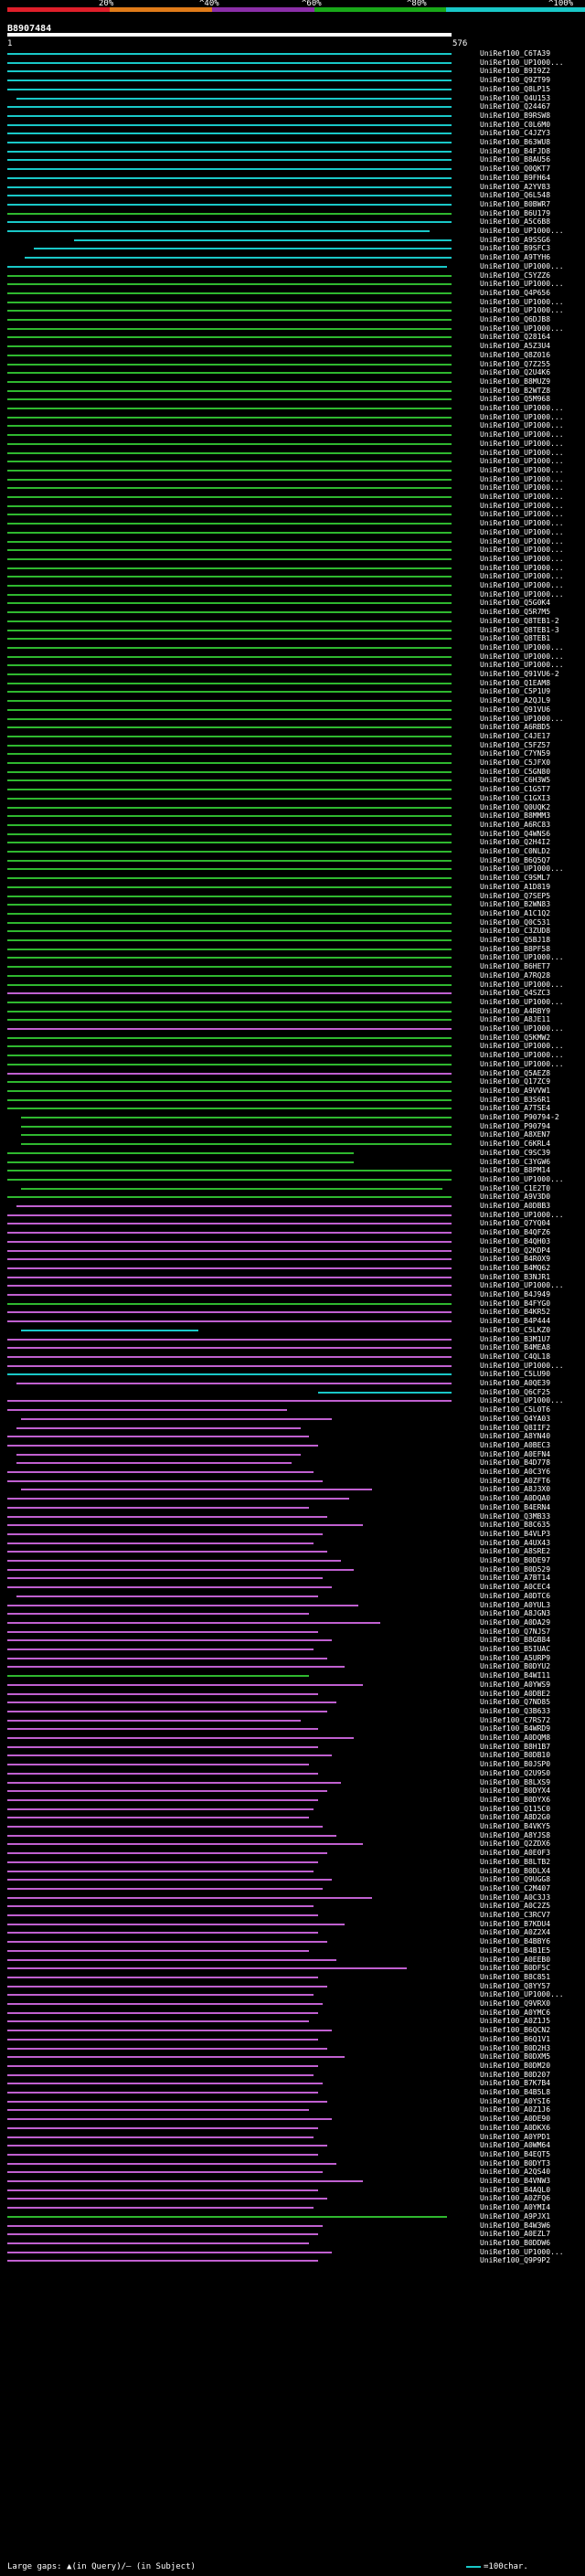 Image resolution: width=585 pixels, height=2576 pixels. What do you see at coordinates (515, 1383) in the screenshot?
I see `hit-label: UniRef100_A0QE39` at bounding box center [515, 1383].